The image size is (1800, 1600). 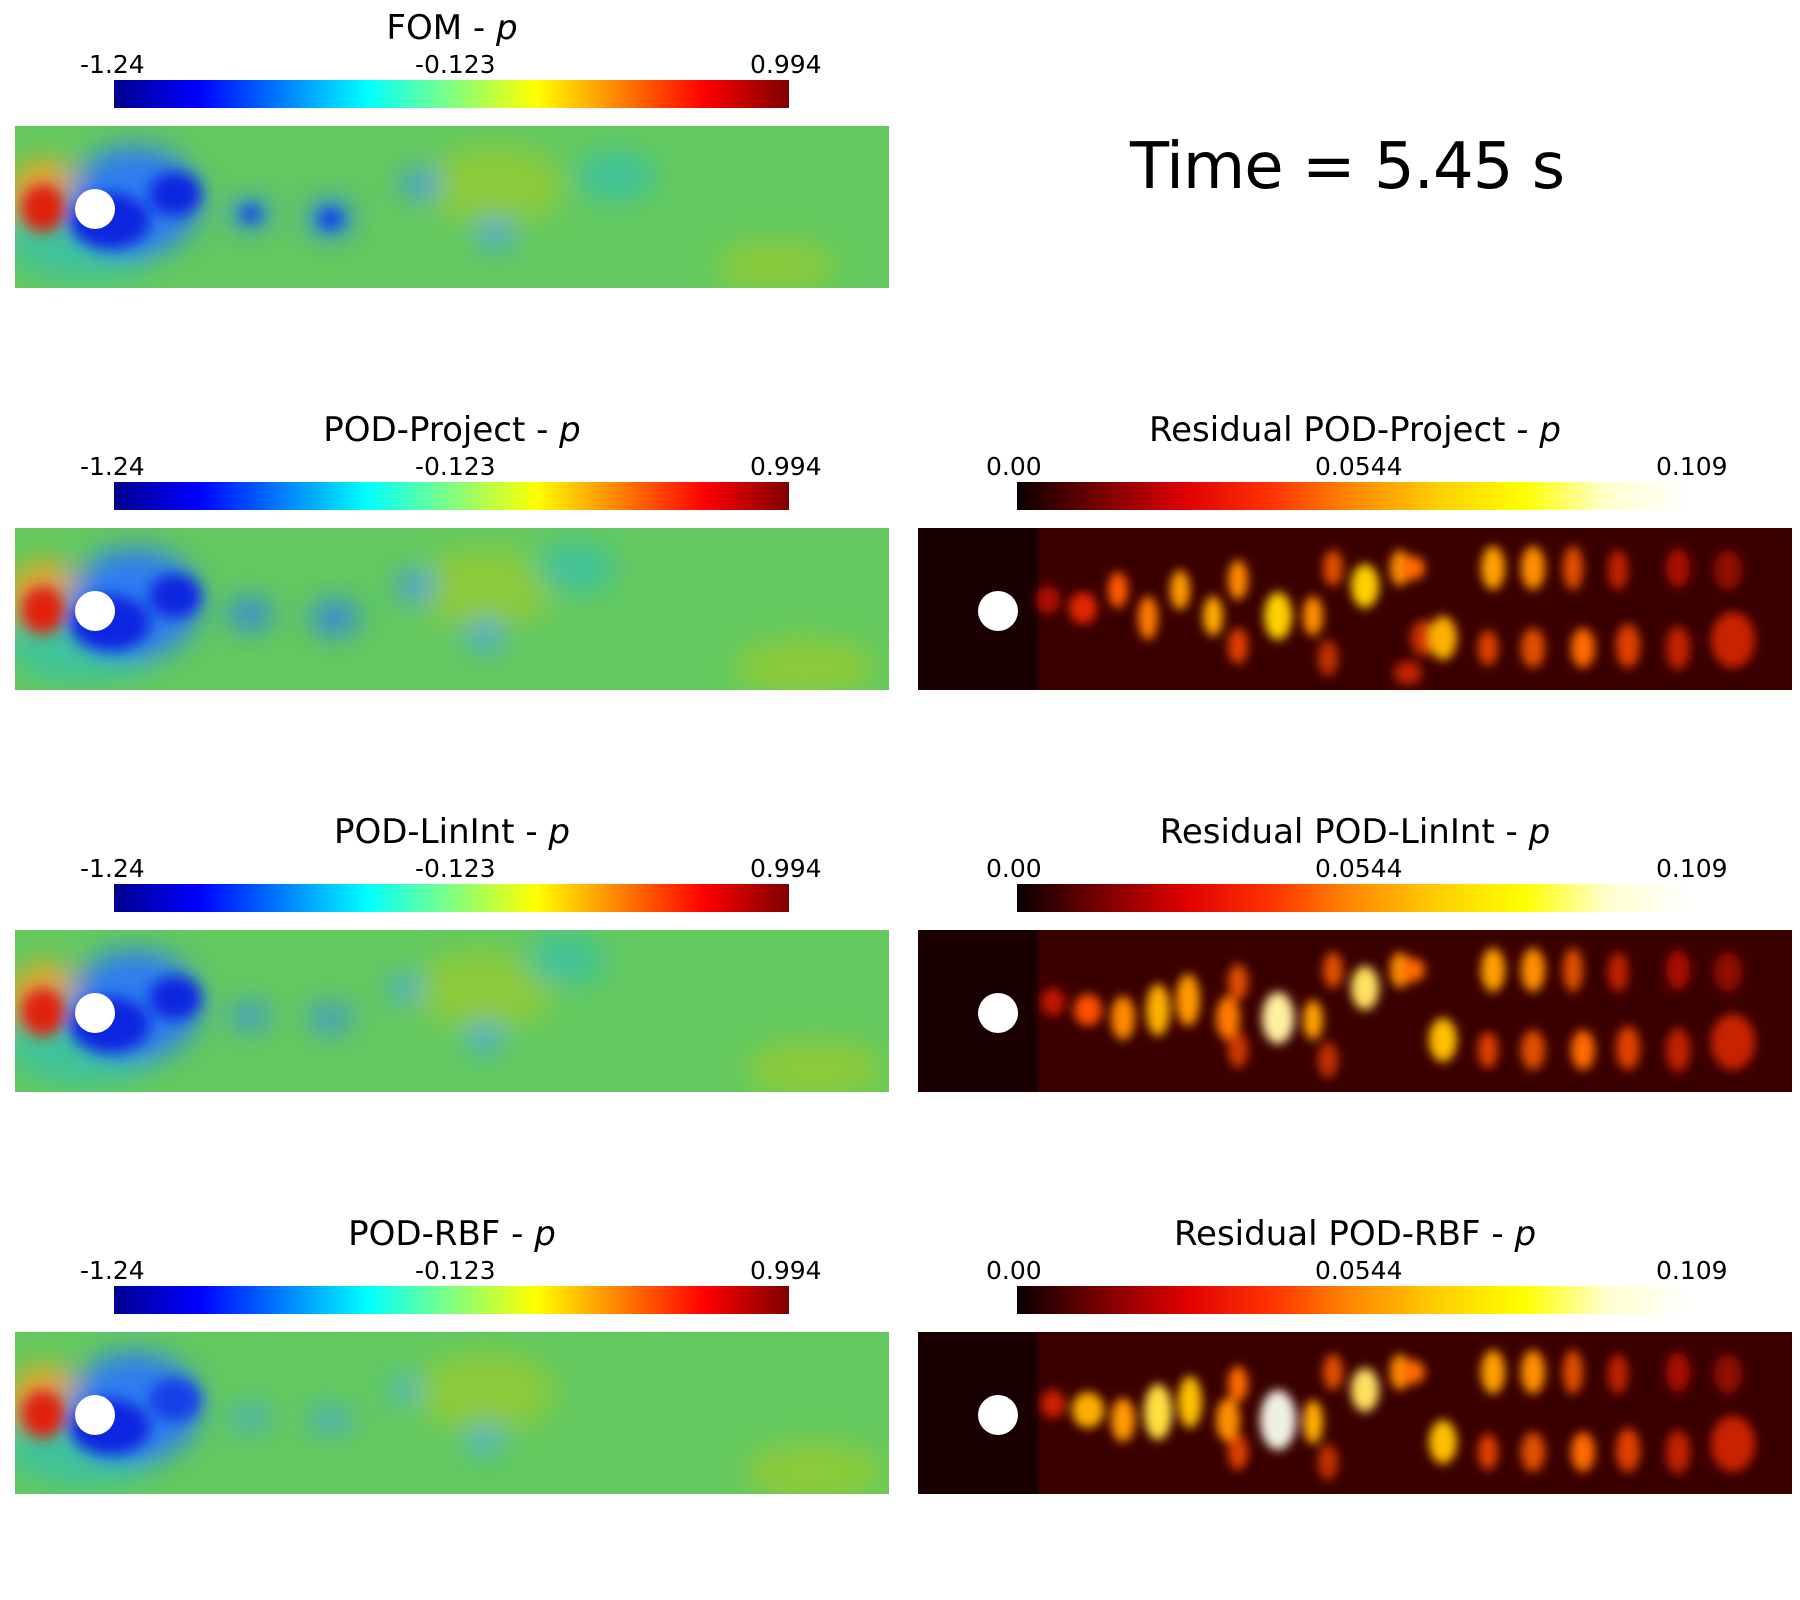 What do you see at coordinates (452, 1413) in the screenshot?
I see `pressure-field-pod-rbf` at bounding box center [452, 1413].